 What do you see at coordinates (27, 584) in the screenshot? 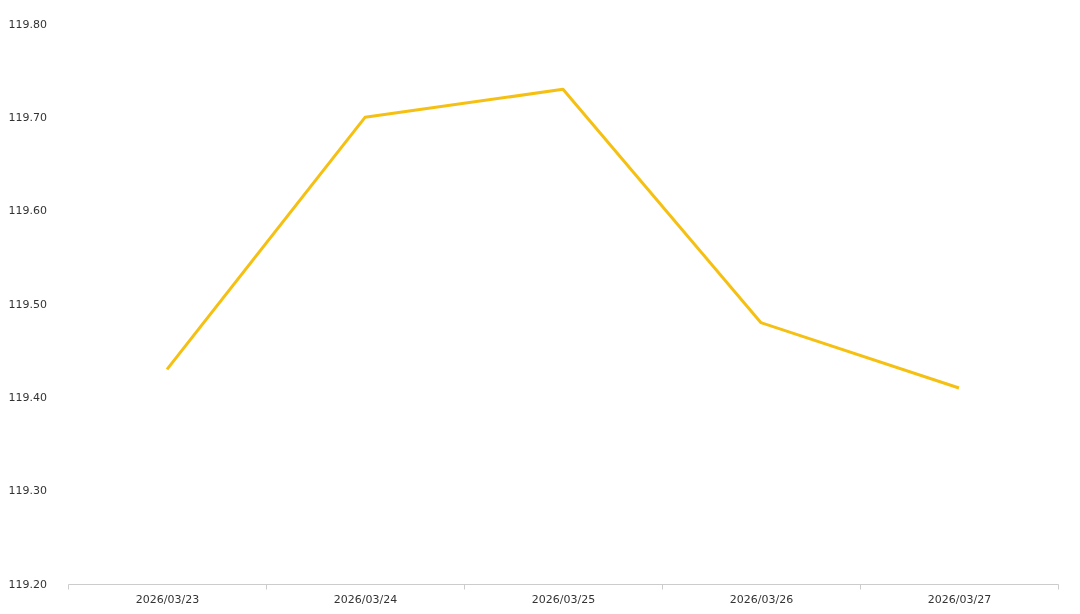
I see `y-tick-label: 119.20` at bounding box center [27, 584].